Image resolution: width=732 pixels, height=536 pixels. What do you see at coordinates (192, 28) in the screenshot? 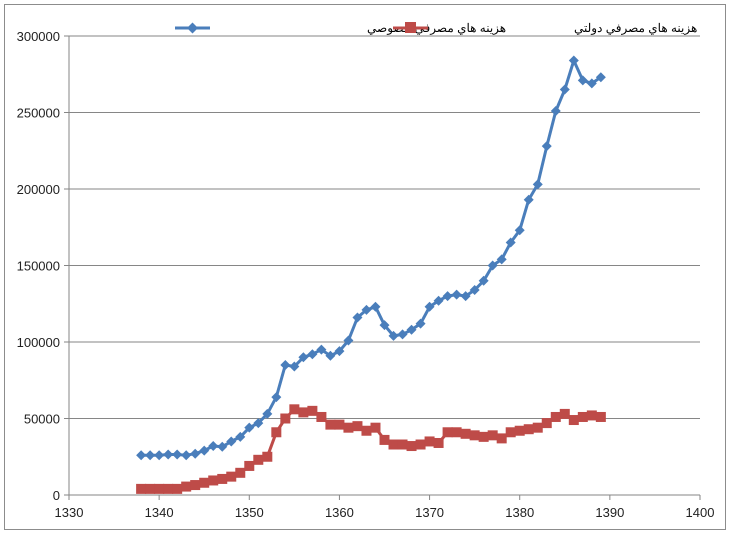
I see `legend-marker-private` at bounding box center [192, 28].